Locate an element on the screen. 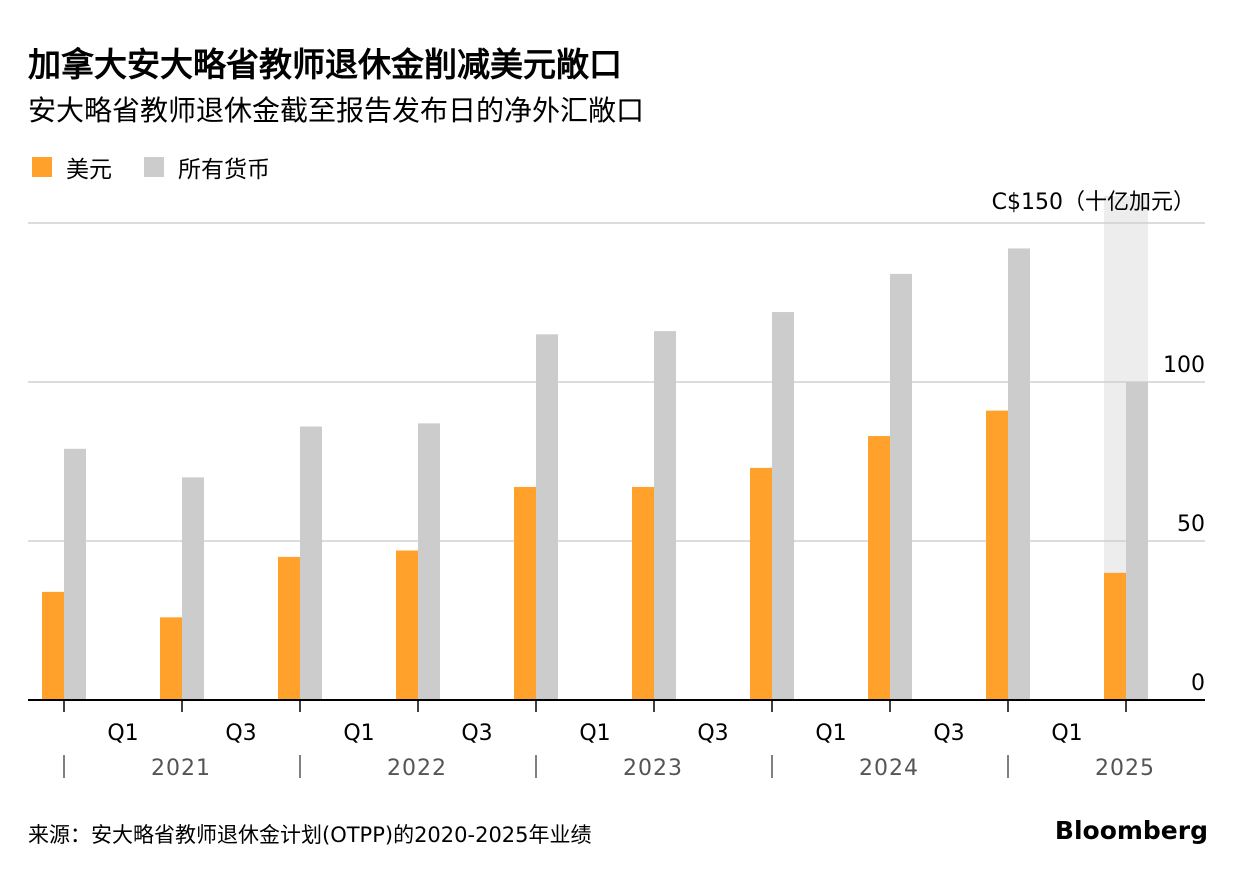  x-year-label-2022: 2022 is located at coordinates (417, 768).